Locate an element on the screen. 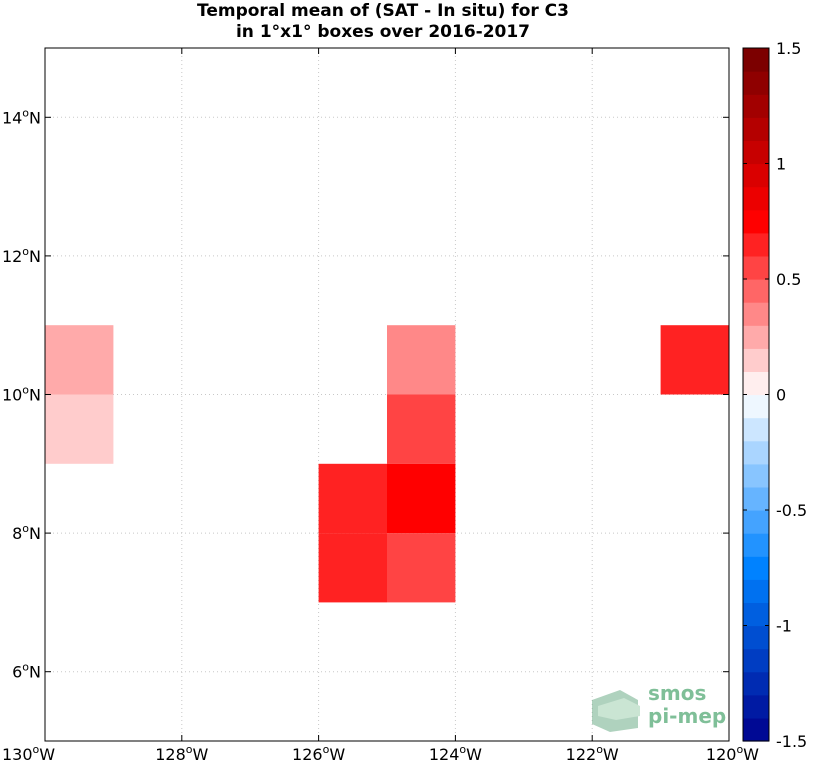 The width and height of the screenshot is (813, 763). y-tick-label-3: 12oN is located at coordinates (21, 255).